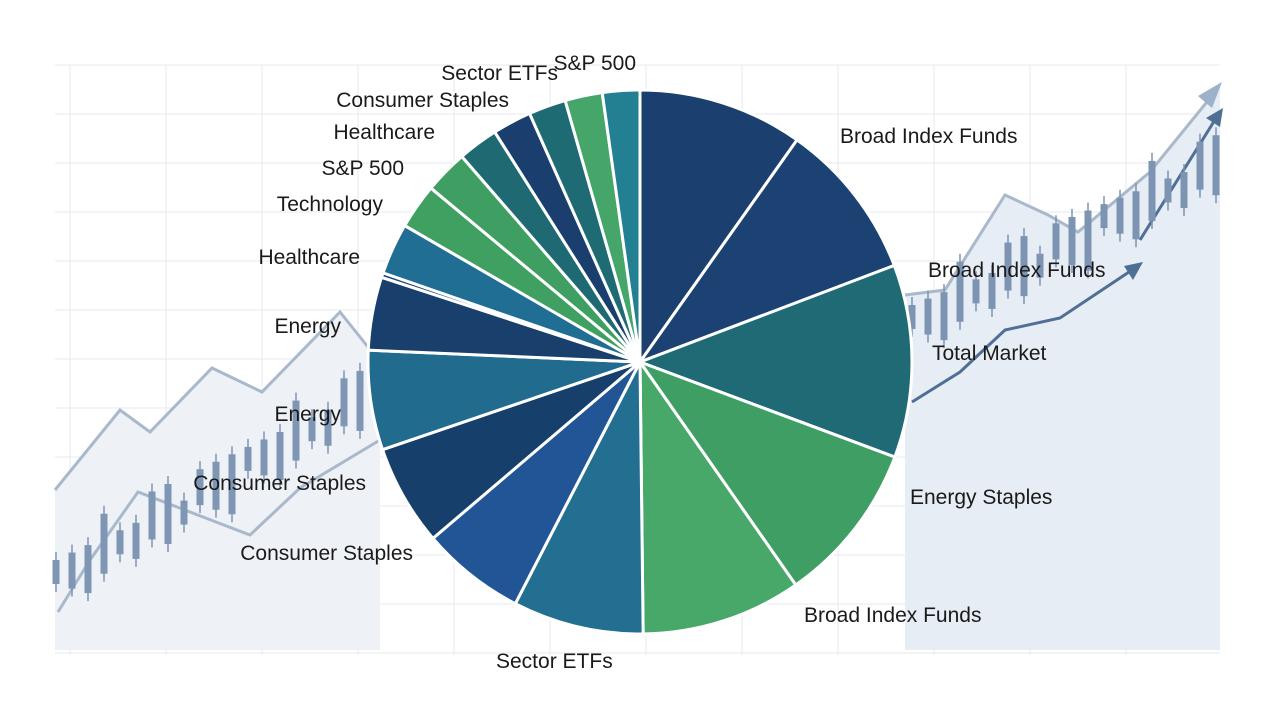  I want to click on trend-arrow-head-dark, so click(1133, 271).